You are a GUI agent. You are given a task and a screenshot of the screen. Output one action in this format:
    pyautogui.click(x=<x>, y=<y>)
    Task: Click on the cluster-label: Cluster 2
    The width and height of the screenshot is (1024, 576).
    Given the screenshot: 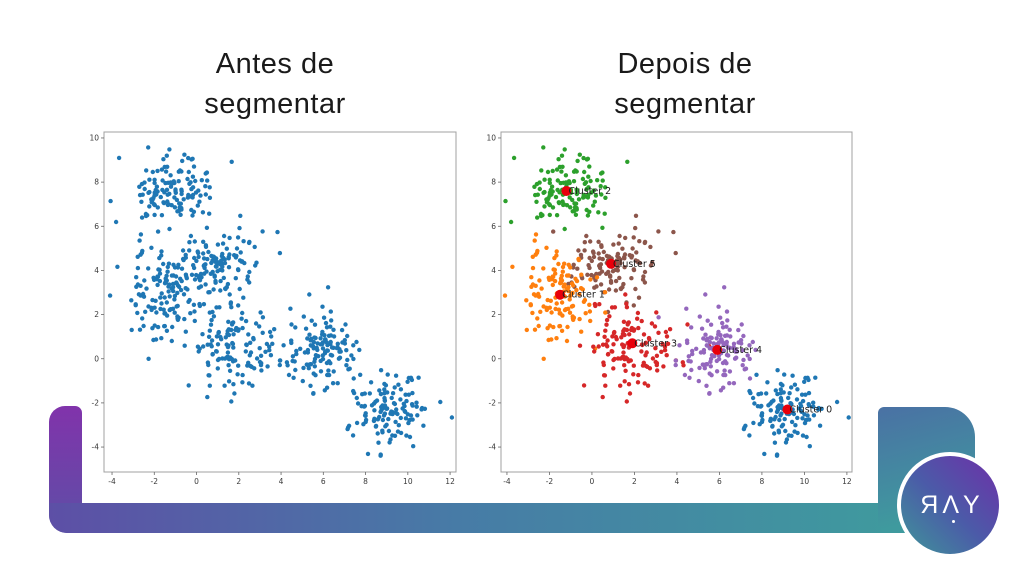 What is the action you would take?
    pyautogui.click(x=589, y=191)
    